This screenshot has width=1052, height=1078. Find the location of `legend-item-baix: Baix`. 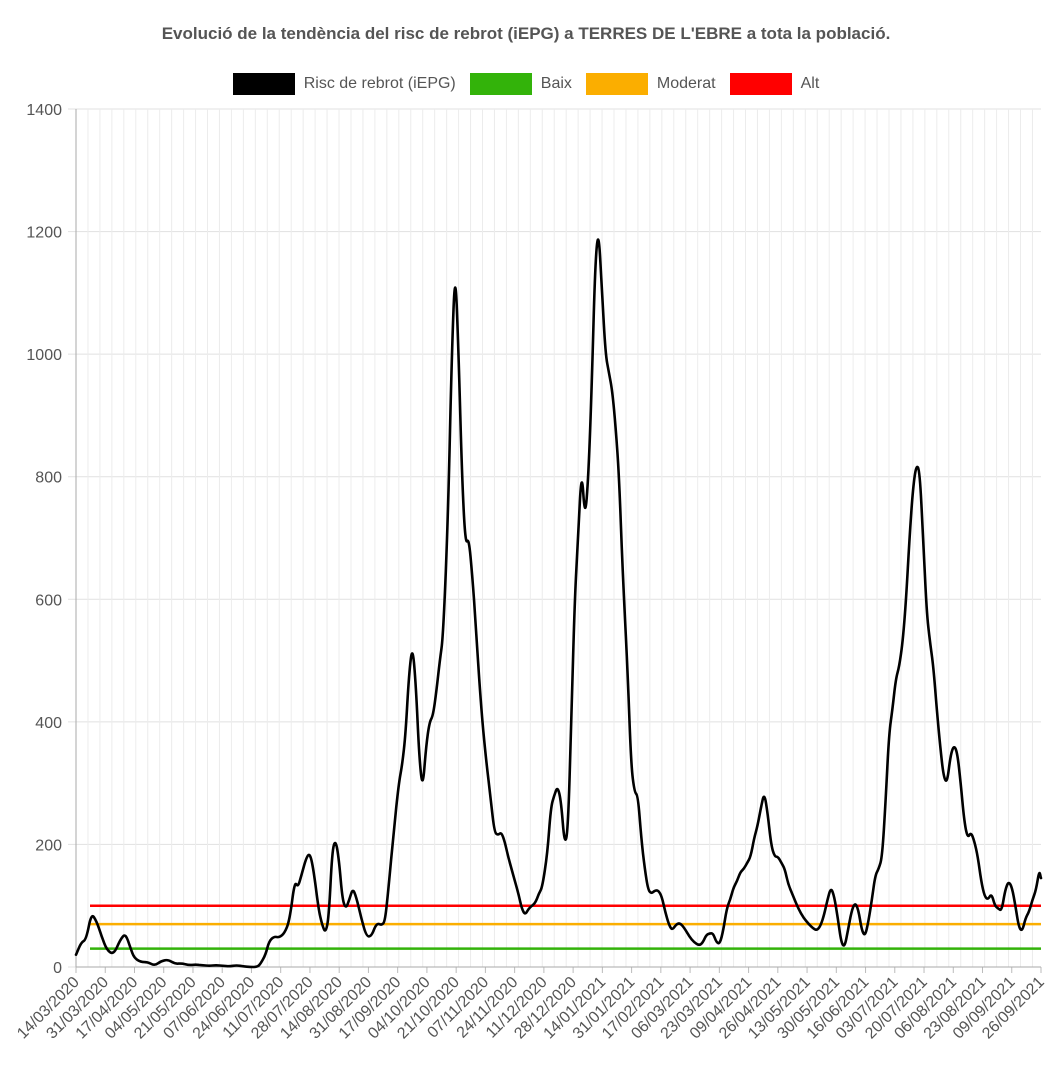

legend-item-baix: Baix is located at coordinates (520, 84).